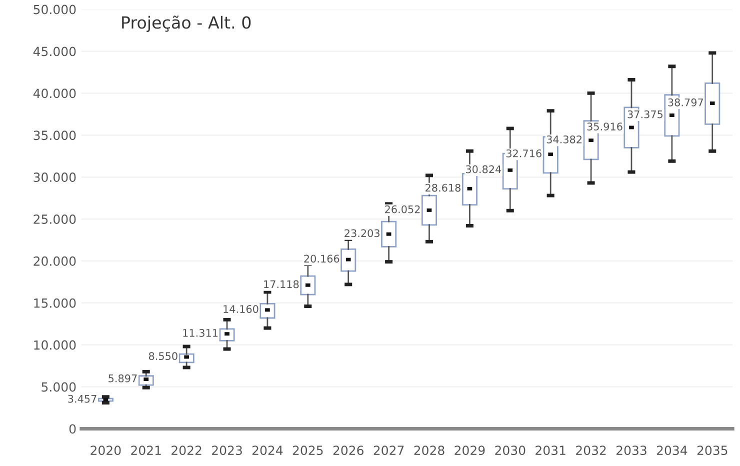 The height and width of the screenshot is (466, 740). What do you see at coordinates (227, 451) in the screenshot?
I see `x-tick-label: 2023` at bounding box center [227, 451].